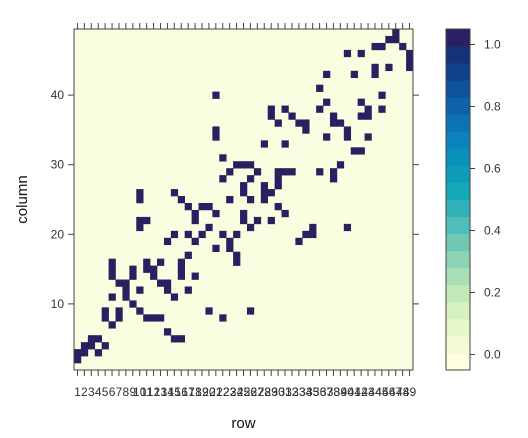 This screenshot has height=438, width=528. What do you see at coordinates (375, 392) in the screenshot?
I see `x-tick-label: 44` at bounding box center [375, 392].